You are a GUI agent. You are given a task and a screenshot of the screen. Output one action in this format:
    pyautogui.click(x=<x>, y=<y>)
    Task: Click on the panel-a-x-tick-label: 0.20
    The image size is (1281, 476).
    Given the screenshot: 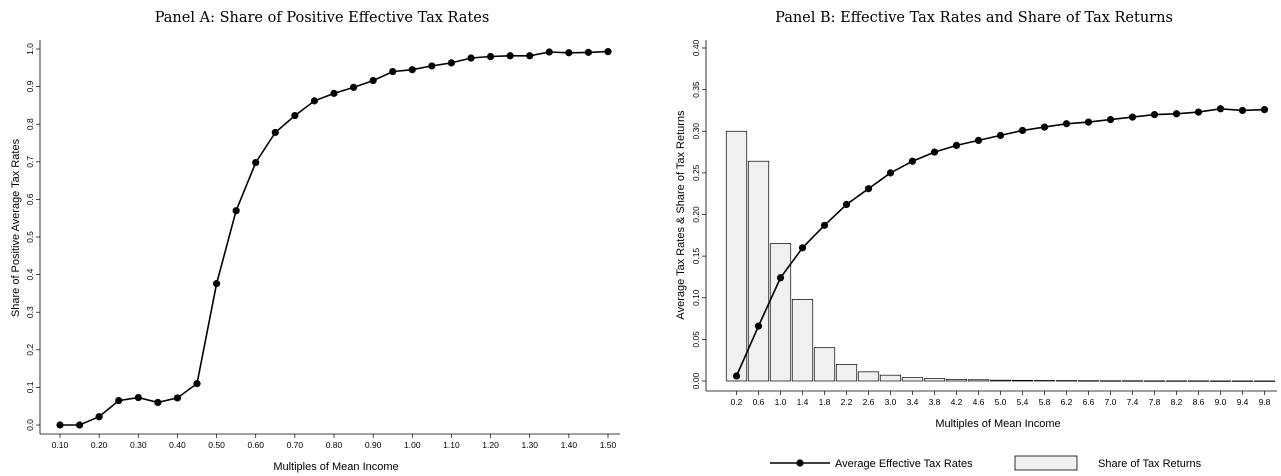 What is the action you would take?
    pyautogui.click(x=99, y=445)
    